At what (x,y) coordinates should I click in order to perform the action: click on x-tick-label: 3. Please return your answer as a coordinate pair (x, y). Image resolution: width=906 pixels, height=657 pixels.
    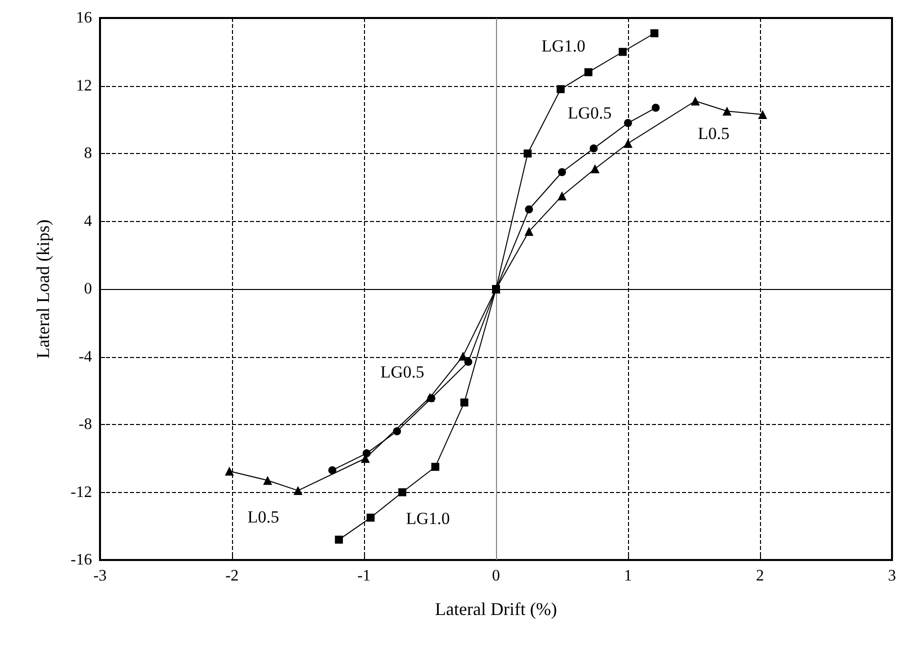
    Looking at the image, I should click on (892, 576).